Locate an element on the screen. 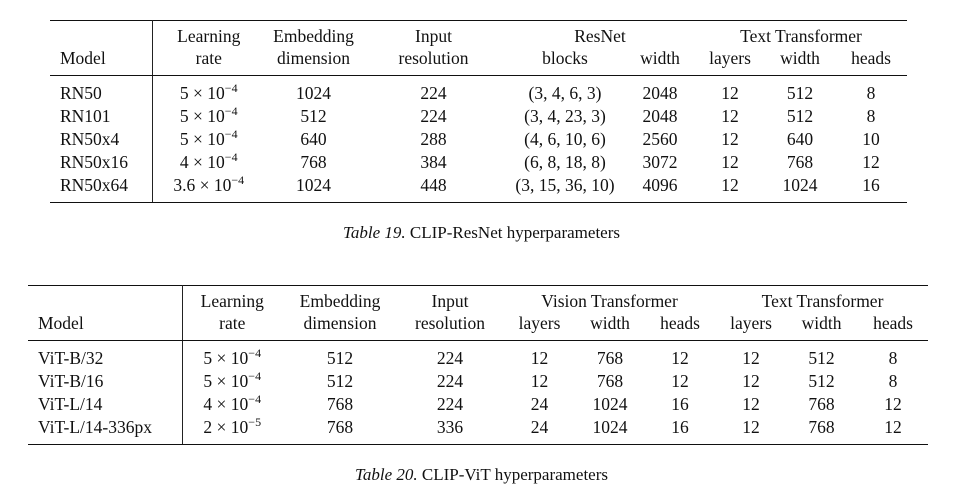 This screenshot has height=493, width=963. table-cell: 1024 is located at coordinates (313, 93).